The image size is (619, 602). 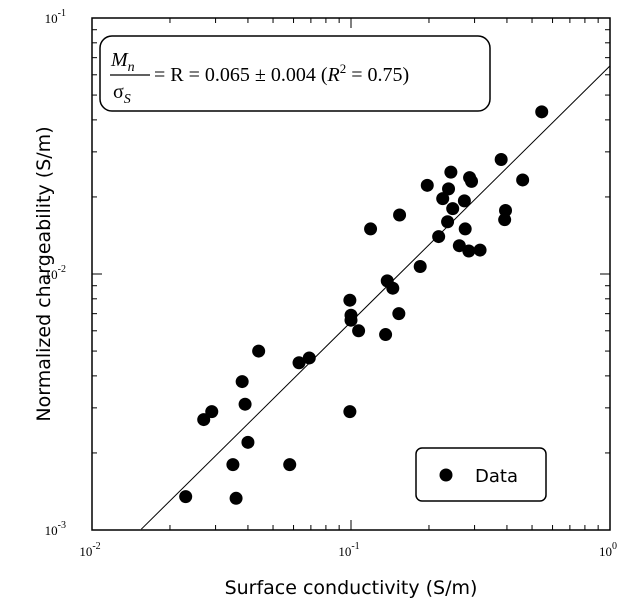 I want to click on numerator-subscript: n, so click(x=131, y=67).